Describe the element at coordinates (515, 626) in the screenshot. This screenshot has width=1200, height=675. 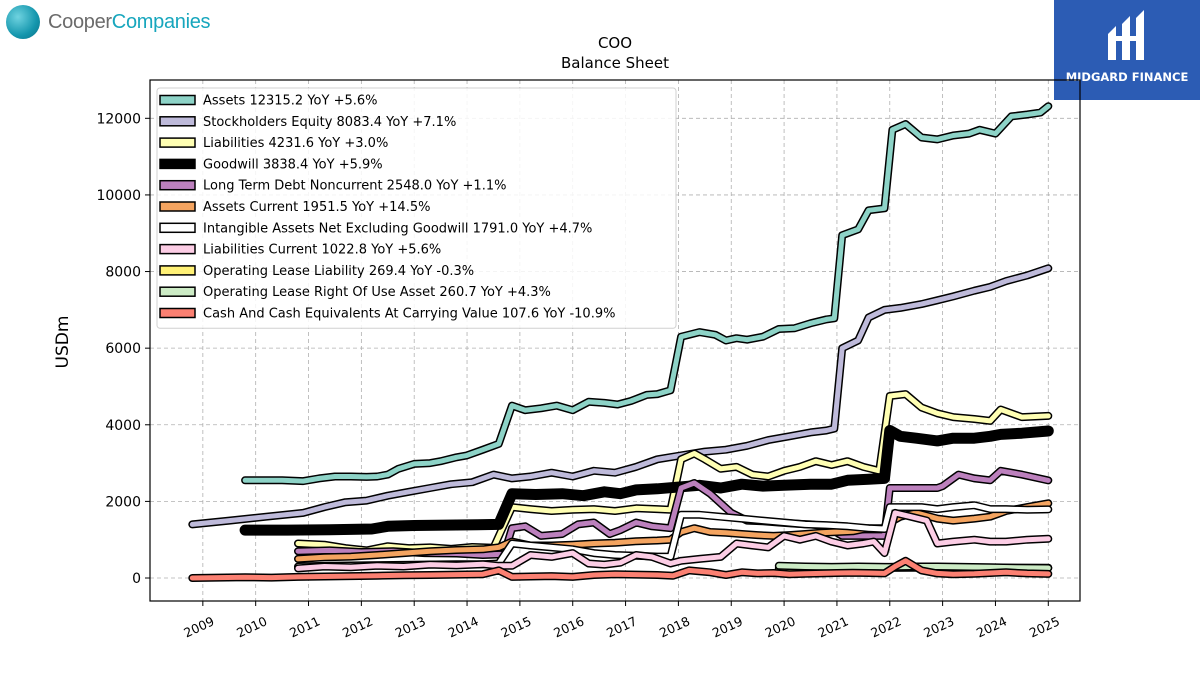
I see `x-tick-label: 2015` at that location.